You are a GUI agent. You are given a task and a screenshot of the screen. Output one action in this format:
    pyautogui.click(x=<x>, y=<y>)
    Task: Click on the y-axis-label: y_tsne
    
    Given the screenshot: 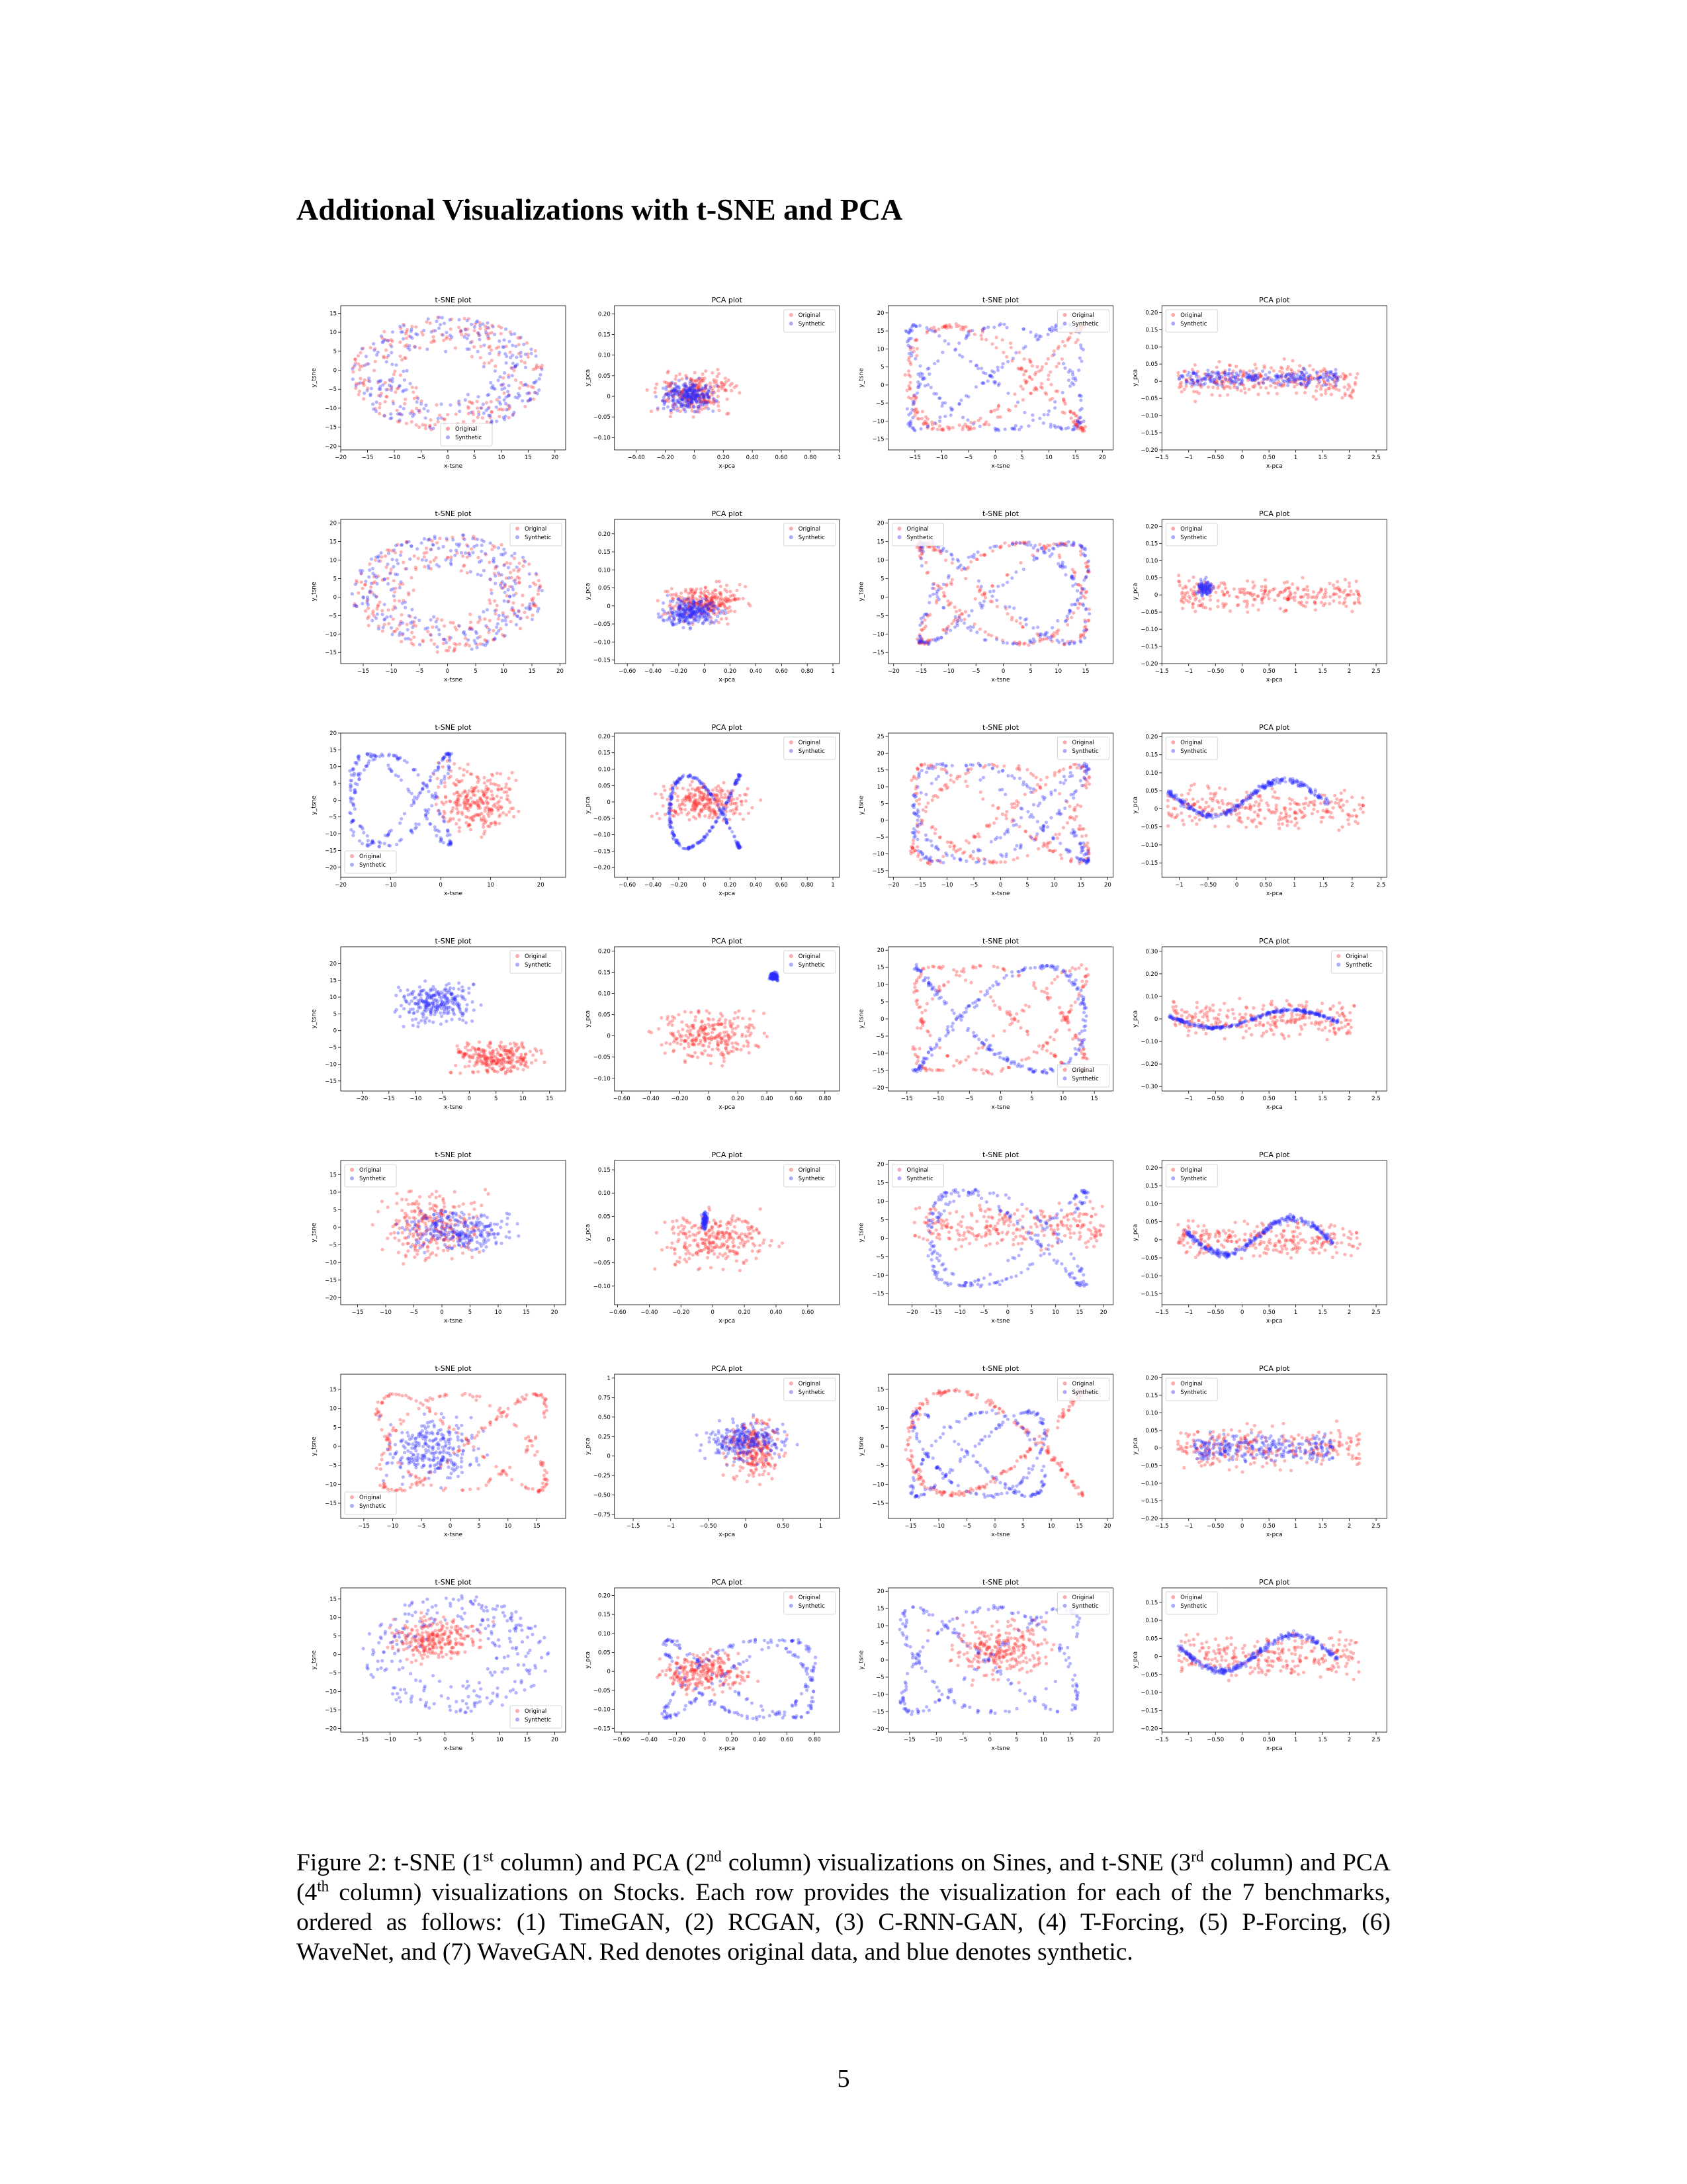 What is the action you would take?
    pyautogui.click(x=314, y=591)
    